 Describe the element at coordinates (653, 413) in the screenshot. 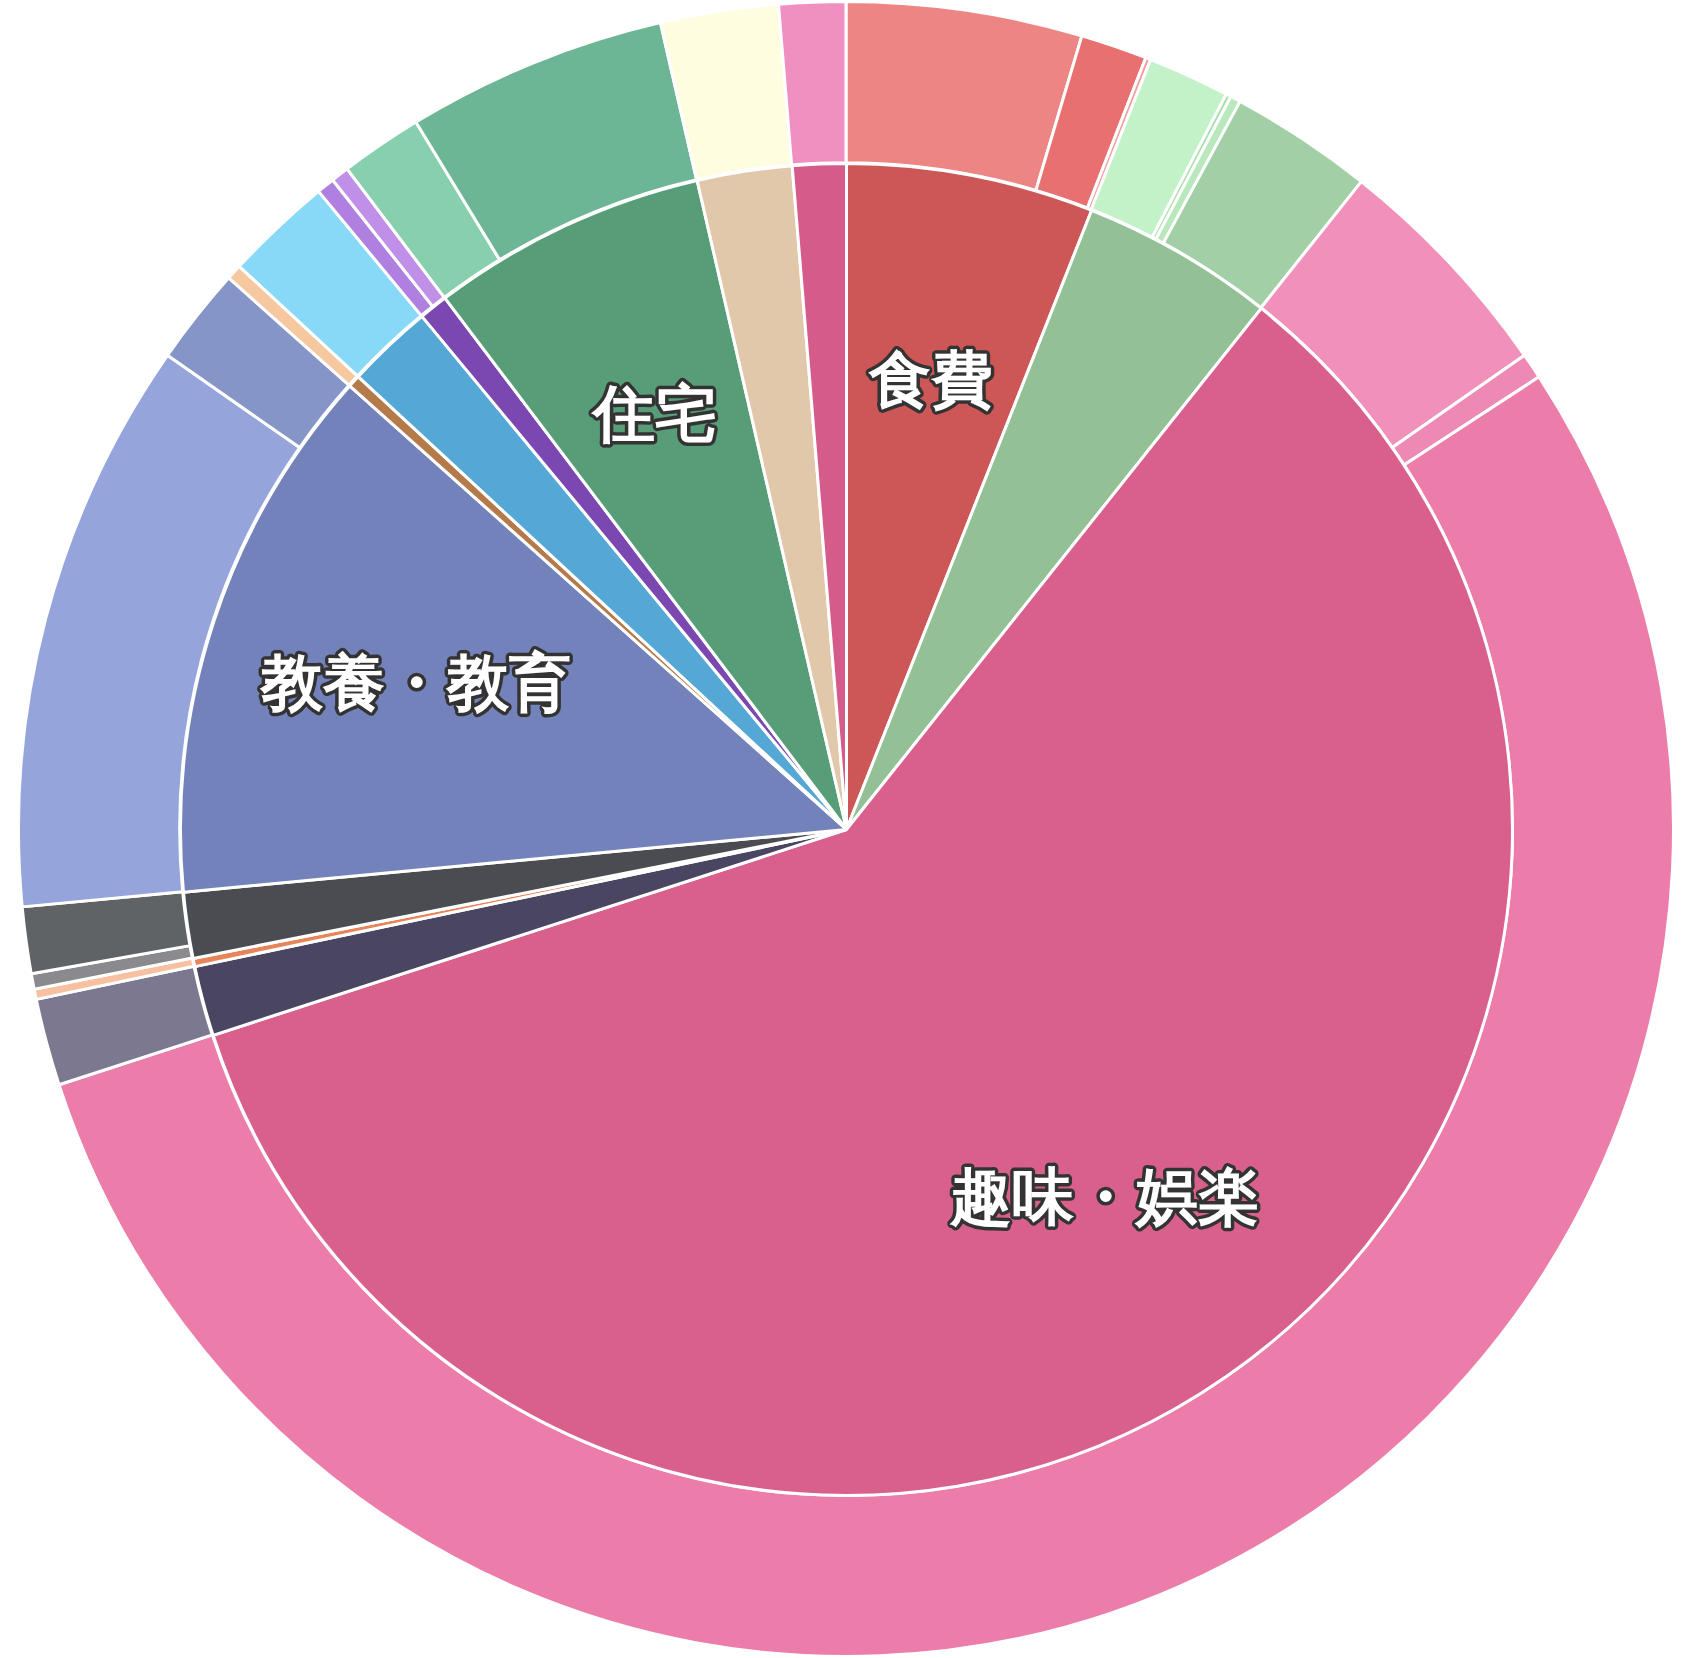

I see `slice-label: 住宅` at that location.